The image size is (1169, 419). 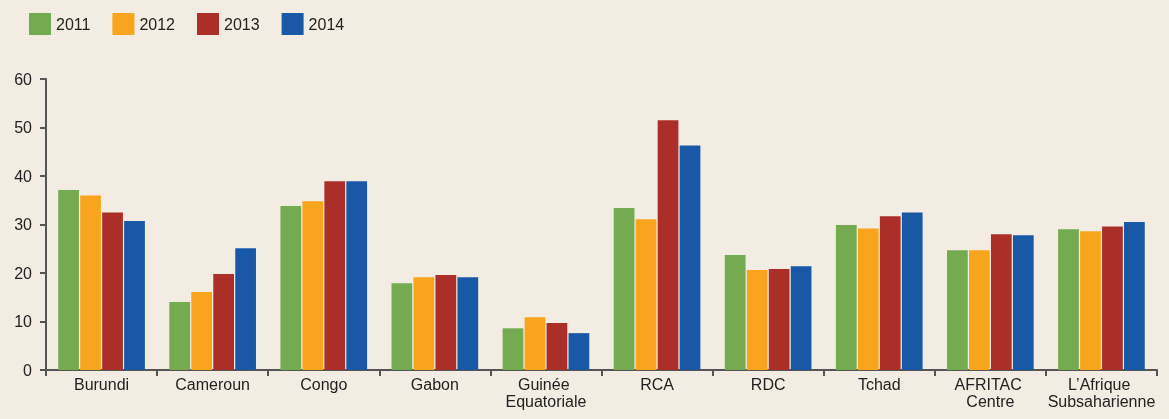 I want to click on y-tick-label: 0, so click(x=28, y=370).